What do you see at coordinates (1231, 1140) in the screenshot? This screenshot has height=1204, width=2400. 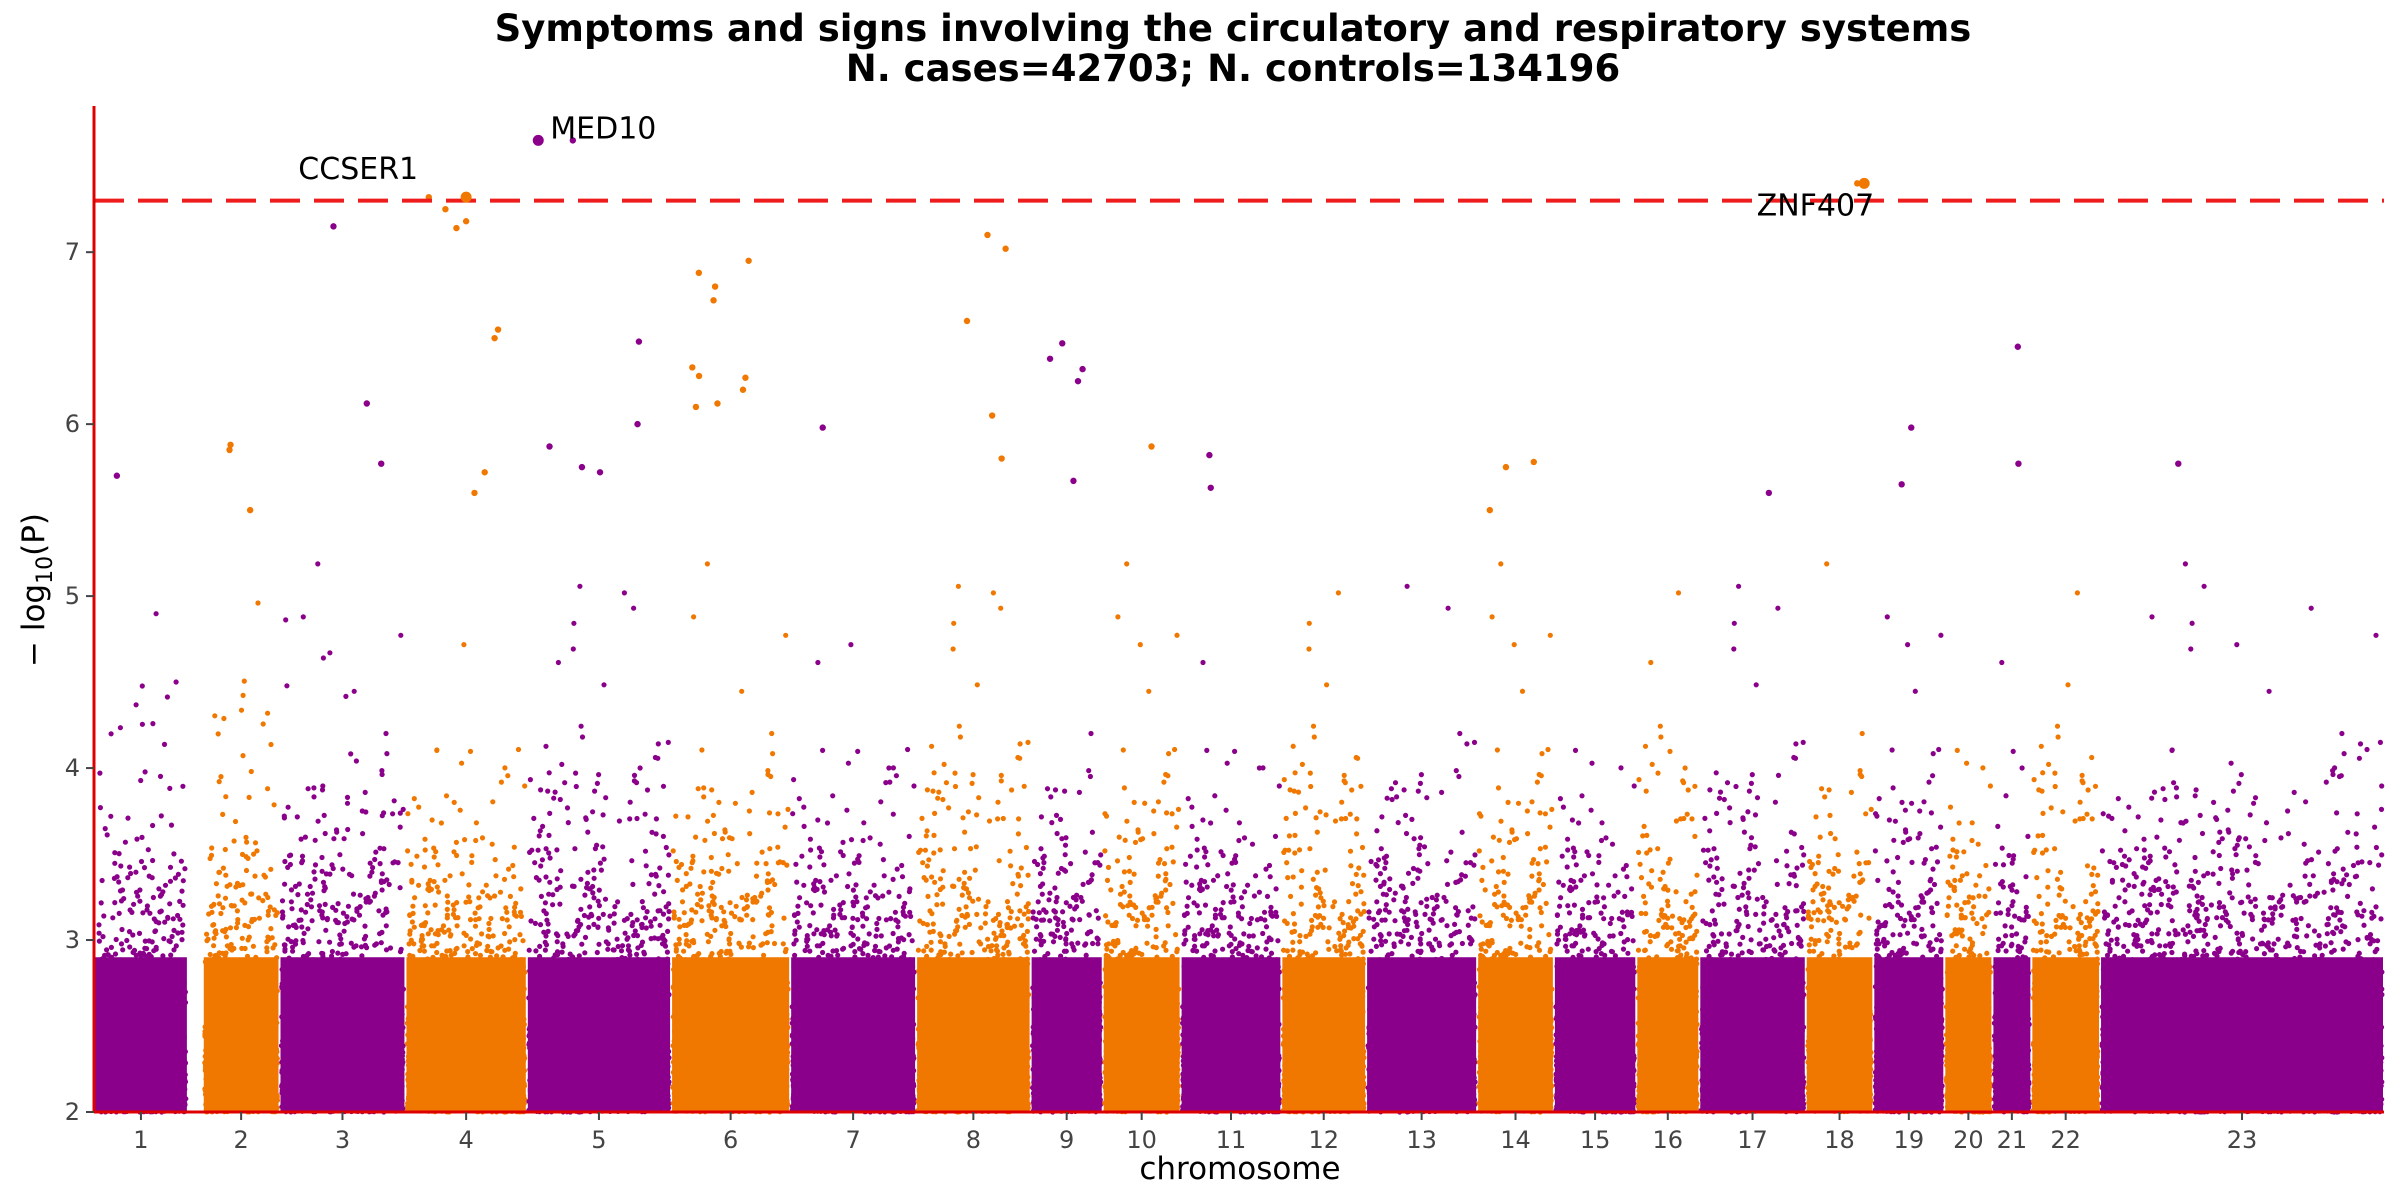 I see `x-tick-label: 11` at bounding box center [1231, 1140].